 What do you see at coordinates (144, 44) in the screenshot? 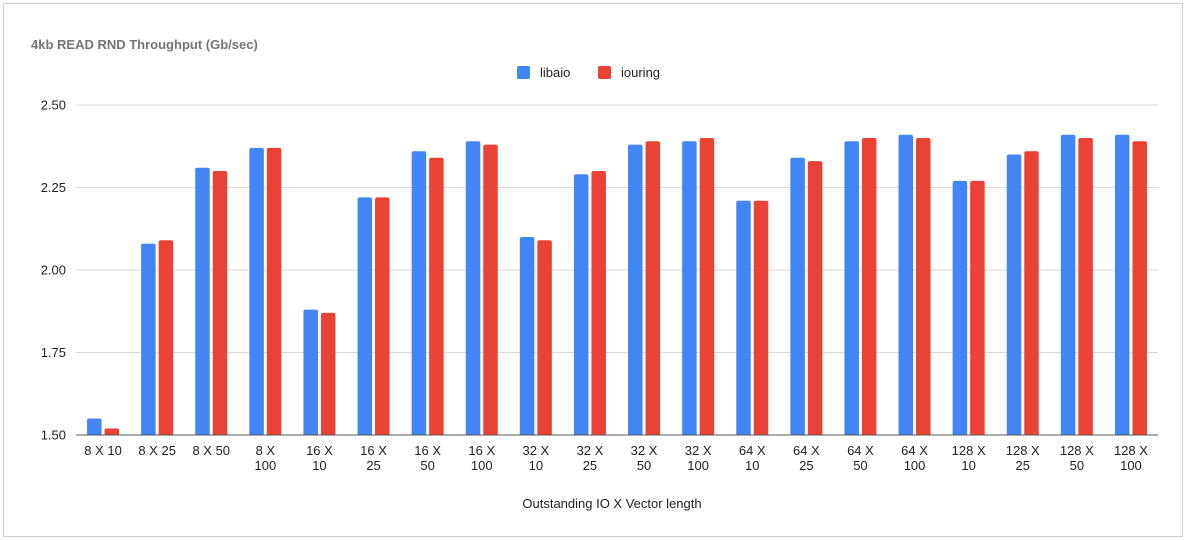
I see `chart-title: 4kb READ RND Throughput (Gb/sec)` at bounding box center [144, 44].